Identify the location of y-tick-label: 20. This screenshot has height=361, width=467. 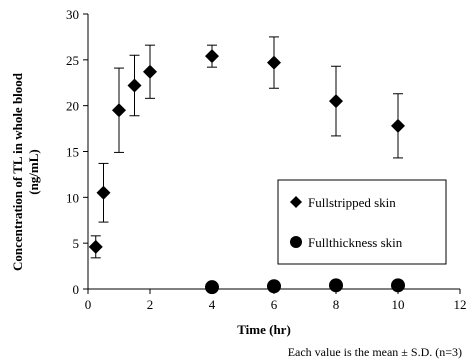
(72, 106).